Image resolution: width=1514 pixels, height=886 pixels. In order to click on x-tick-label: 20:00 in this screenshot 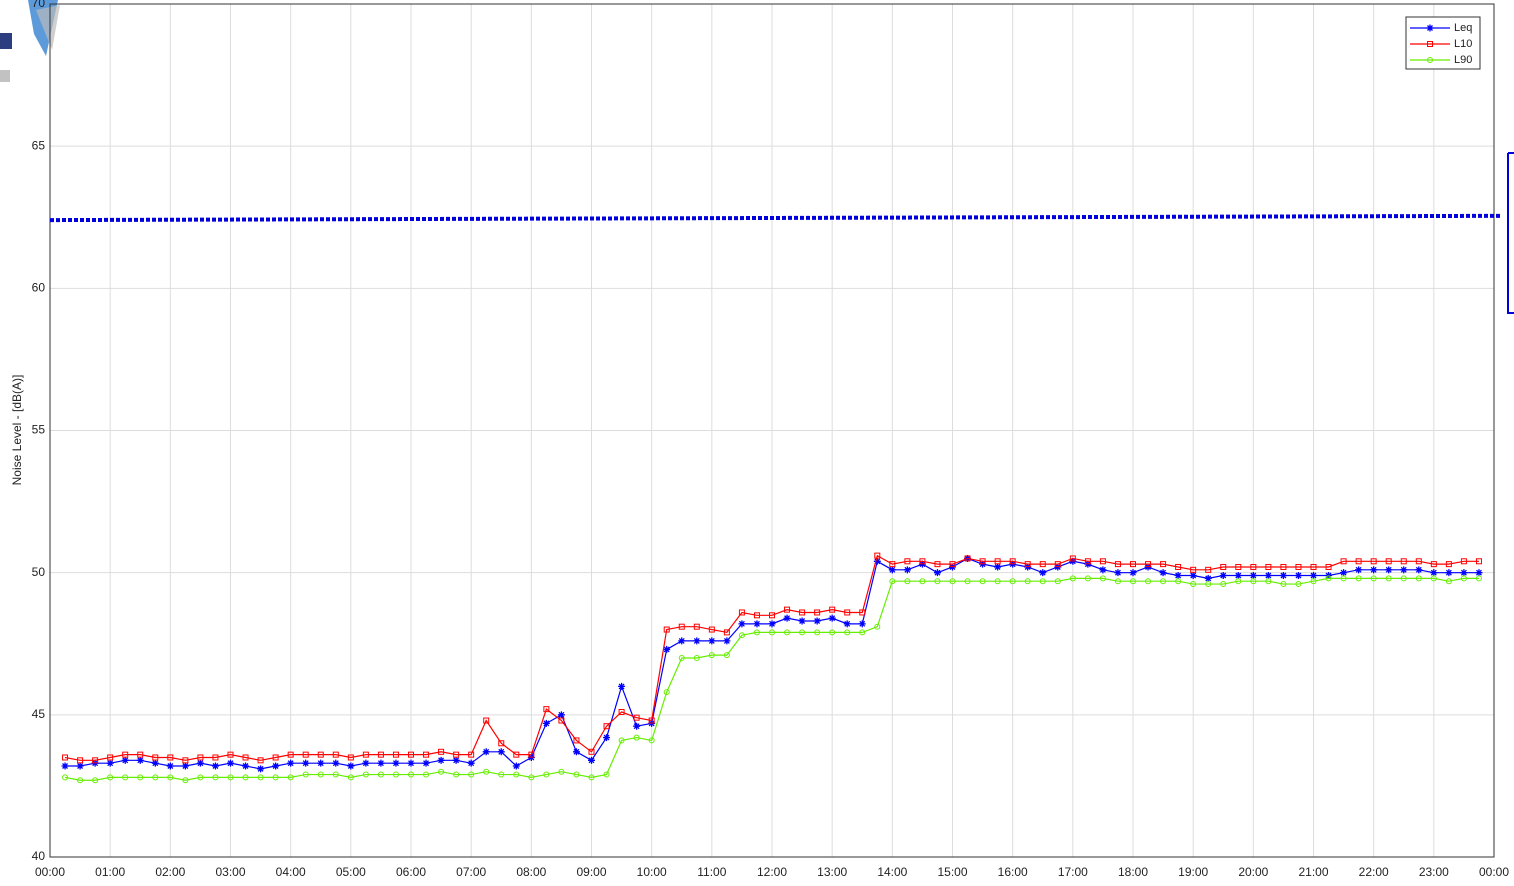, I will do `click(1253, 872)`.